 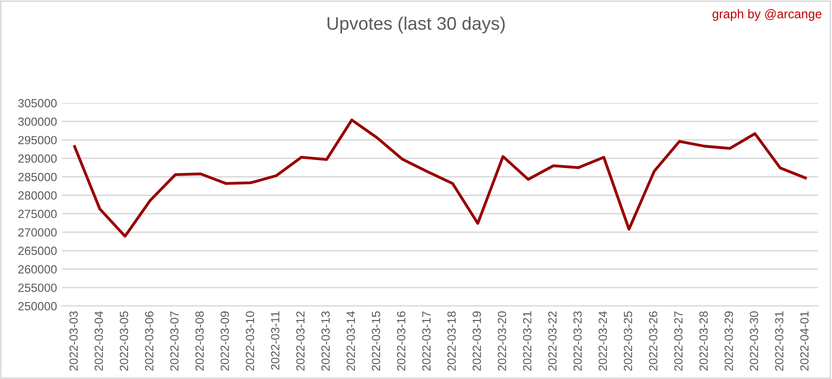 I want to click on x-tick-label: 2022-03-09, so click(x=224, y=341).